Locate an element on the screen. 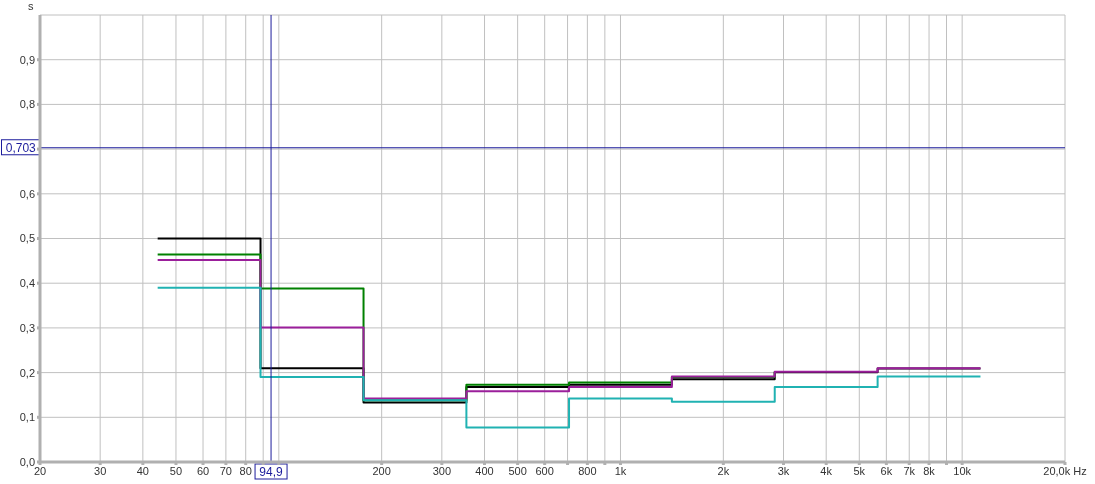  x-tick-label: 8k is located at coordinates (929, 470).